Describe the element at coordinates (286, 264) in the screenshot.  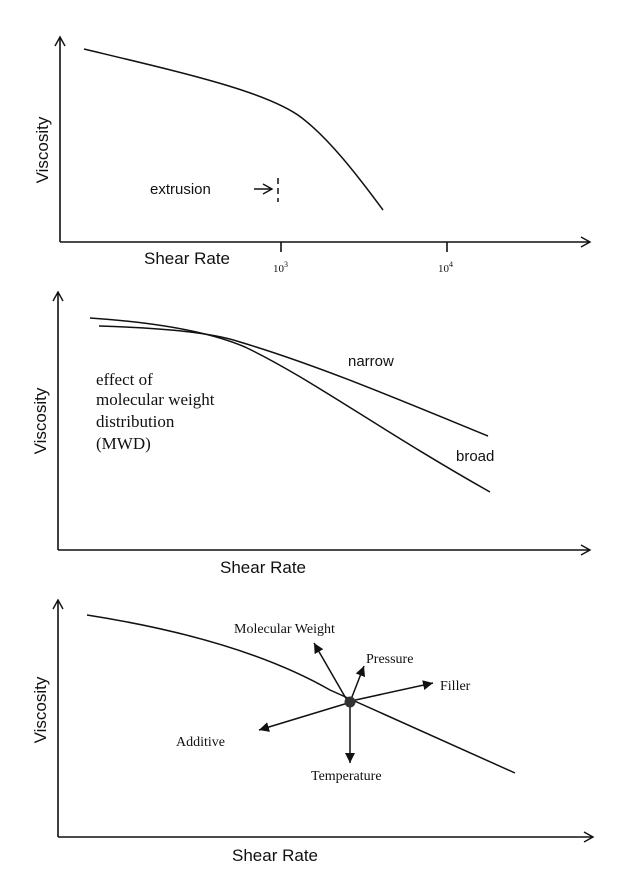
I see `panel-1-tick-label-1000-exp: 3` at that location.